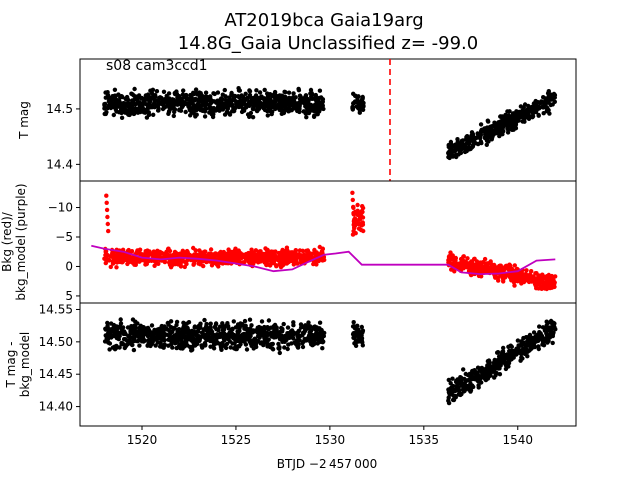 The width and height of the screenshot is (640, 480). Describe the element at coordinates (14, 241) in the screenshot. I see `mid-y-axis-label: Bkg (red)/bkg_model (purple)` at that location.